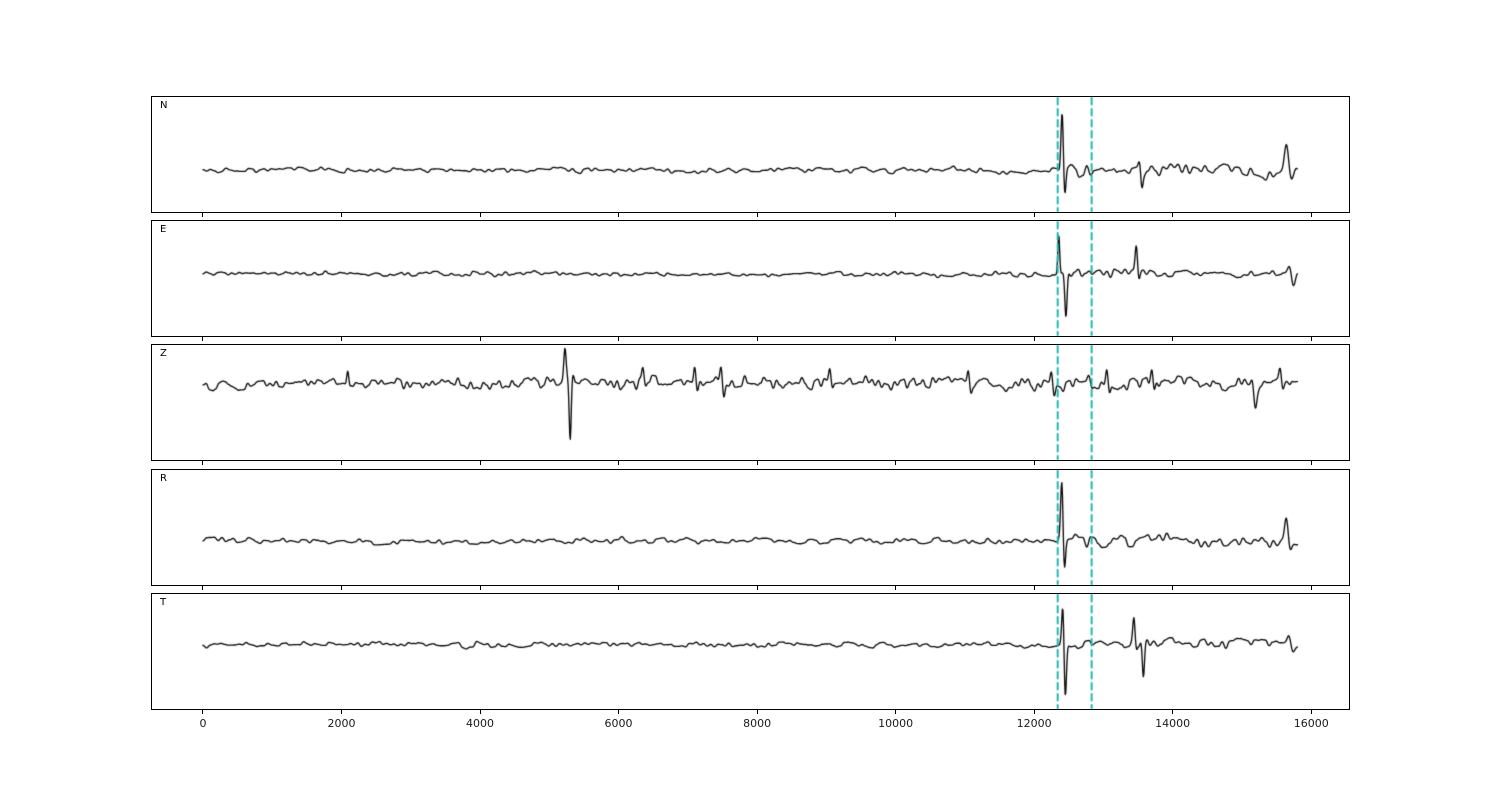  What do you see at coordinates (164, 105) in the screenshot?
I see `channel-label-n: N` at bounding box center [164, 105].